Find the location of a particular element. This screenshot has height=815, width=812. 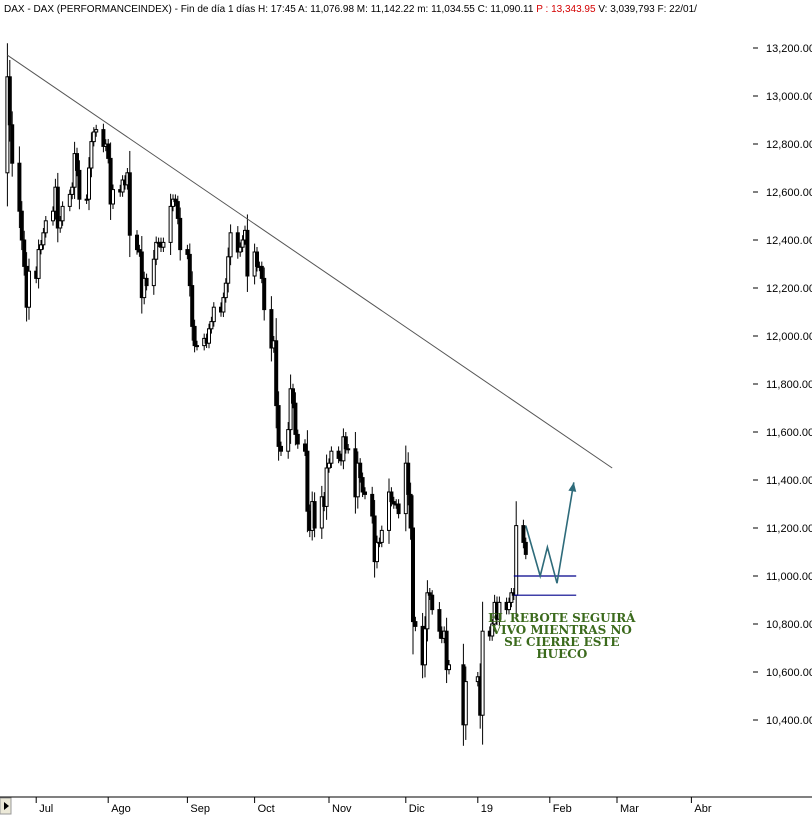

y-tick-label: 10,400.00 is located at coordinates (789, 721).